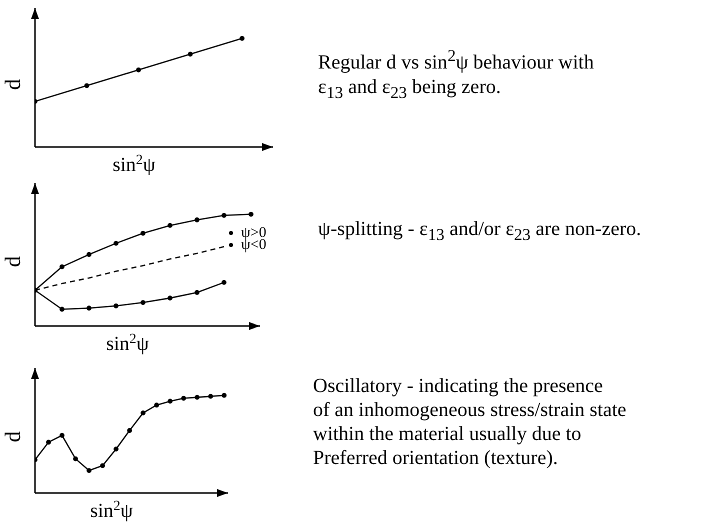 The image size is (708, 526). Describe the element at coordinates (480, 231) in the screenshot. I see `text: ψ-splitting - ε$_{13}$ and/or ε$_{23}$ are non-zero.` at that location.